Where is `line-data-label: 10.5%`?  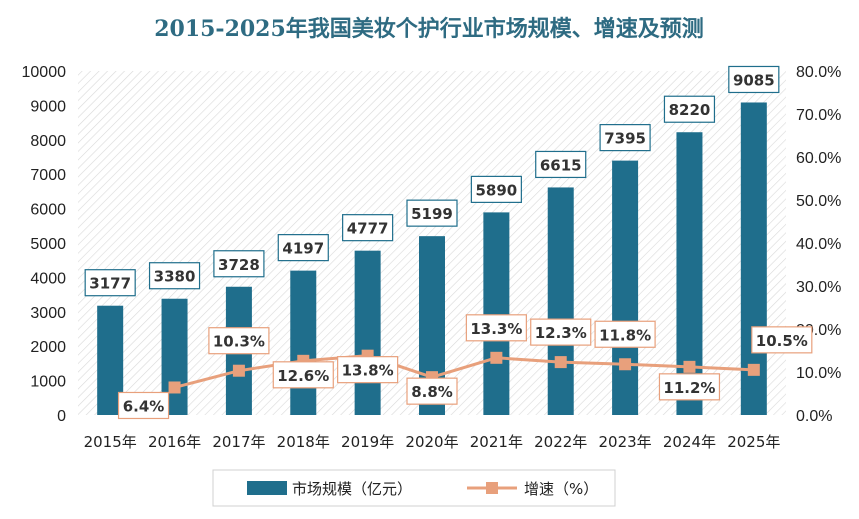
line-data-label: 10.5% is located at coordinates (782, 341).